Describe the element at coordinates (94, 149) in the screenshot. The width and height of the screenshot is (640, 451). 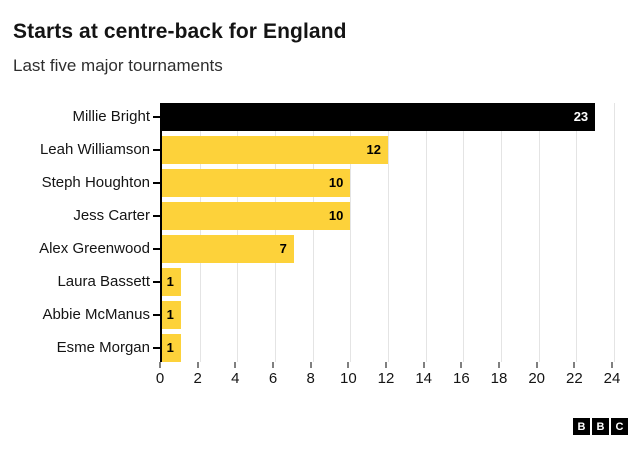
I see `category-label: Leah Williamson` at that location.